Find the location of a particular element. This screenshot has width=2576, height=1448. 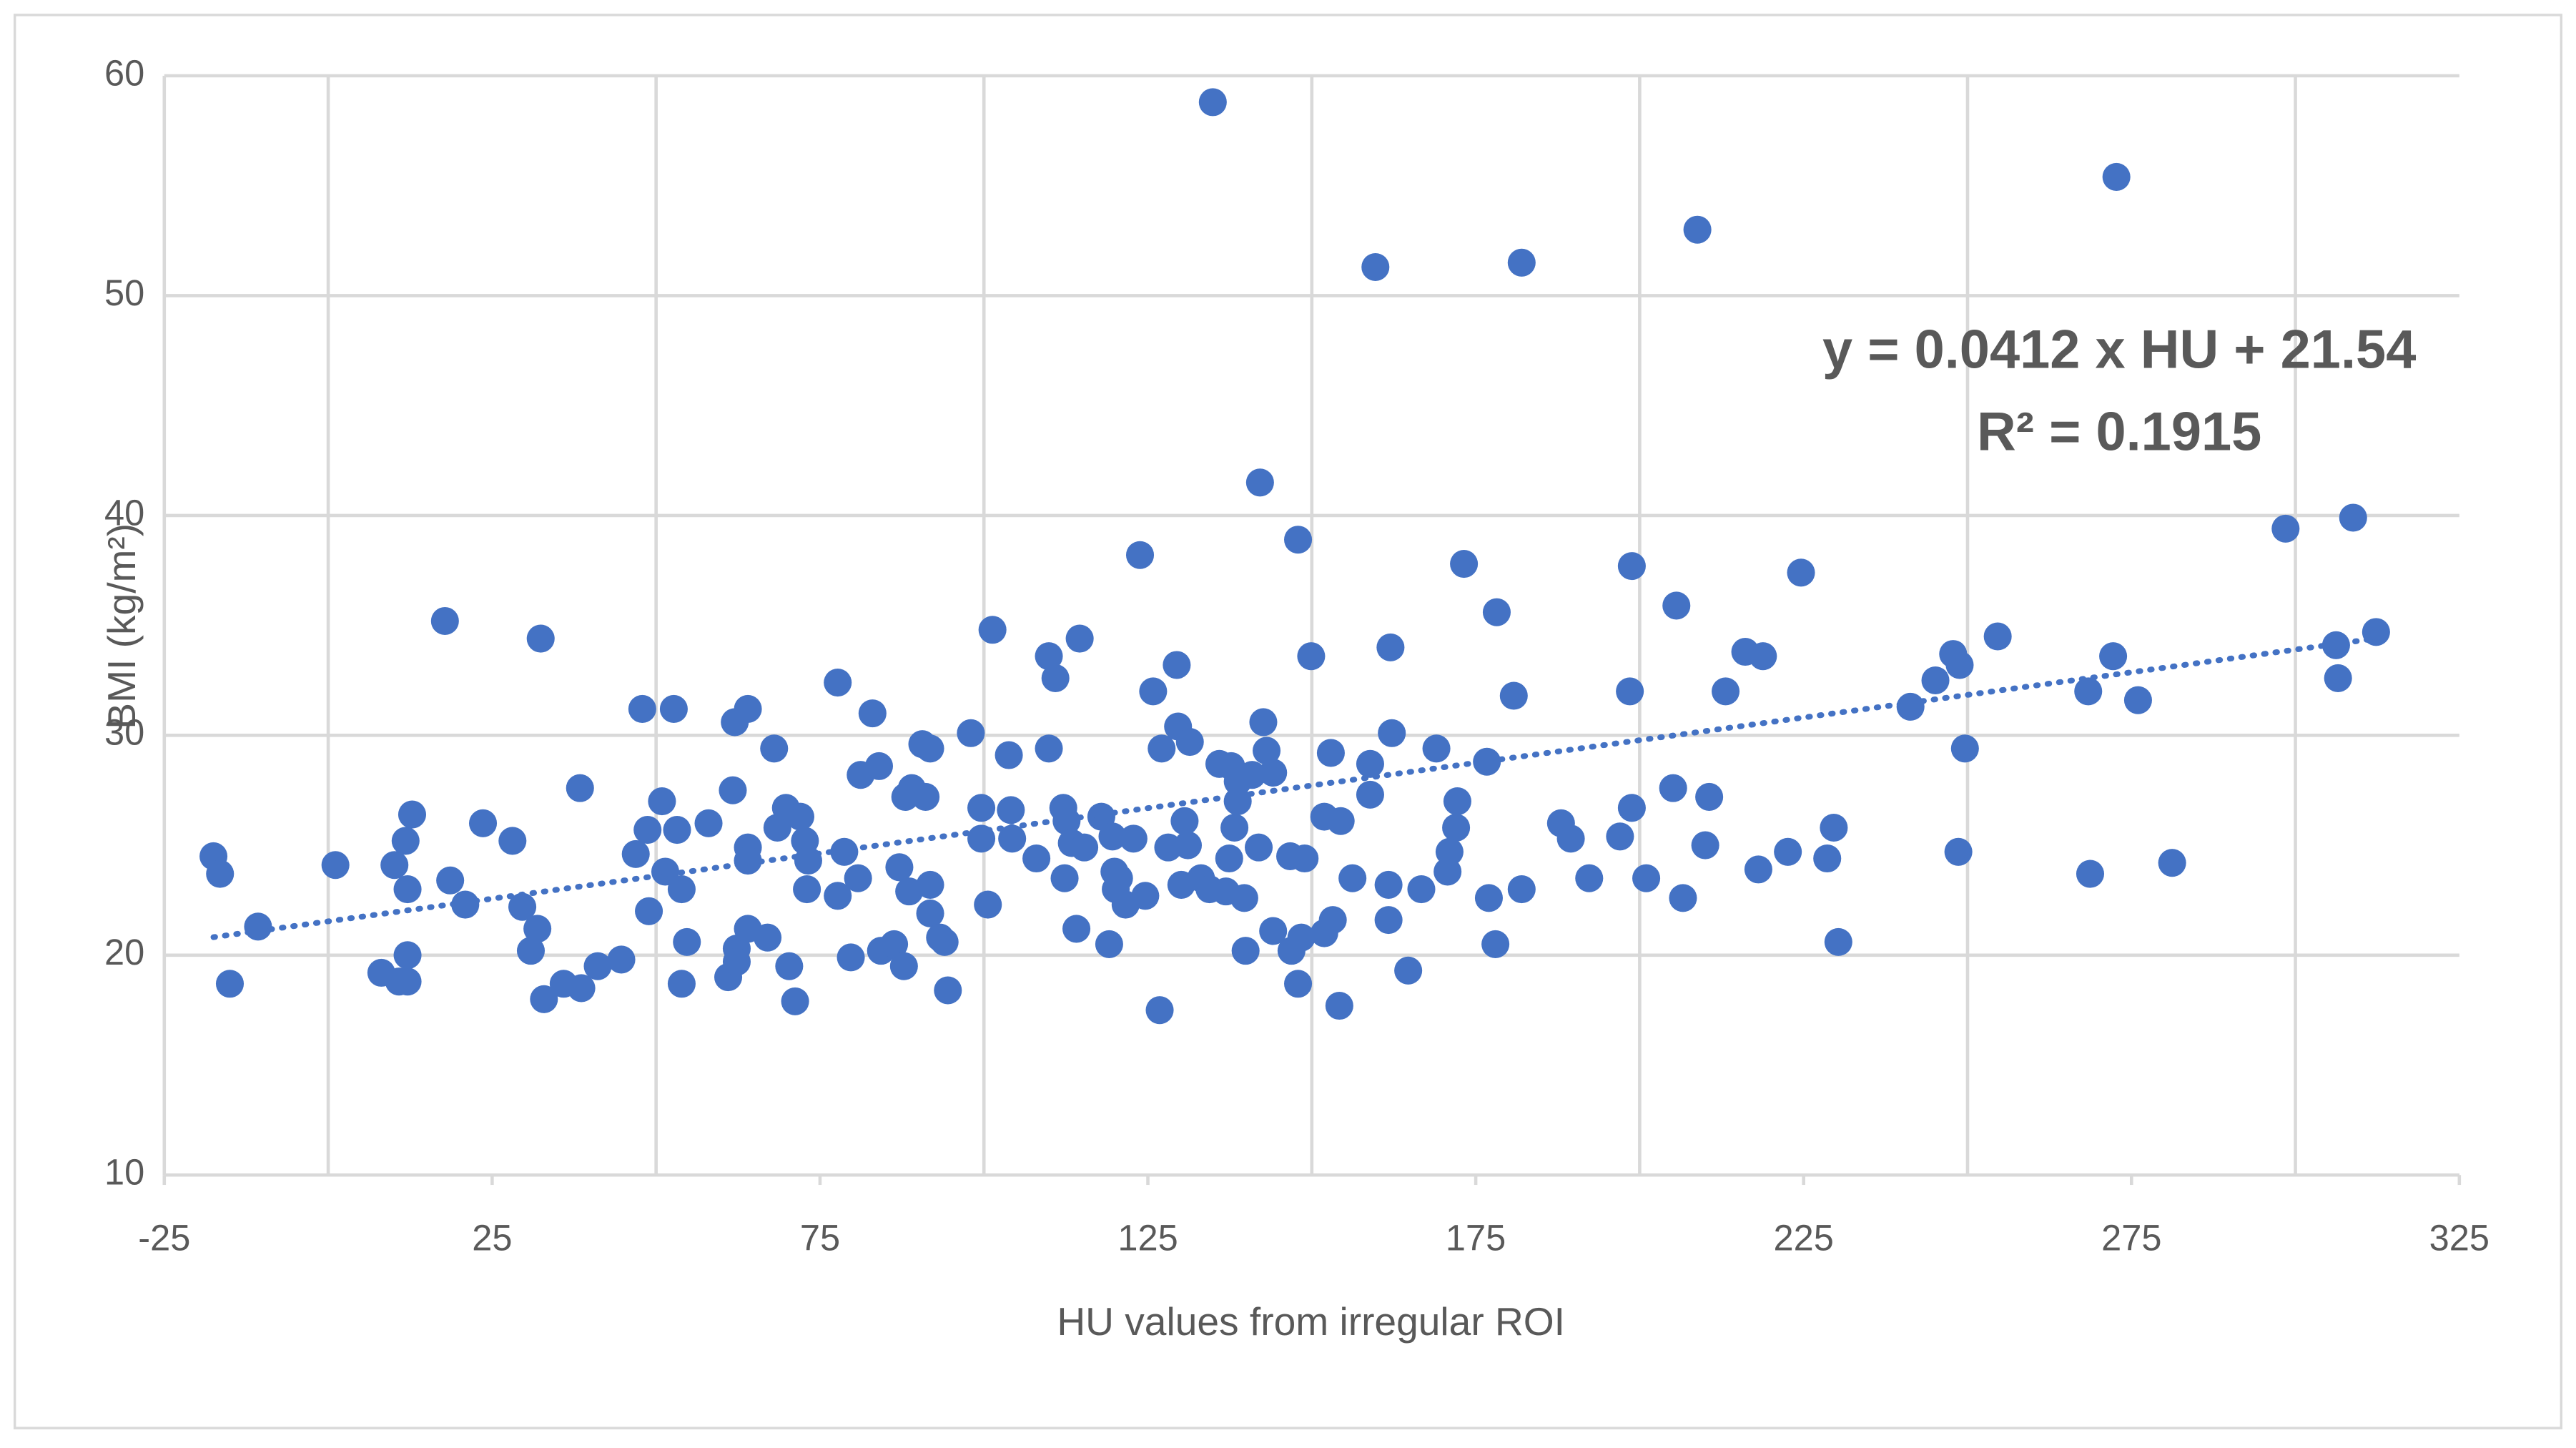

x-tick-label: 125 is located at coordinates (1147, 1238).